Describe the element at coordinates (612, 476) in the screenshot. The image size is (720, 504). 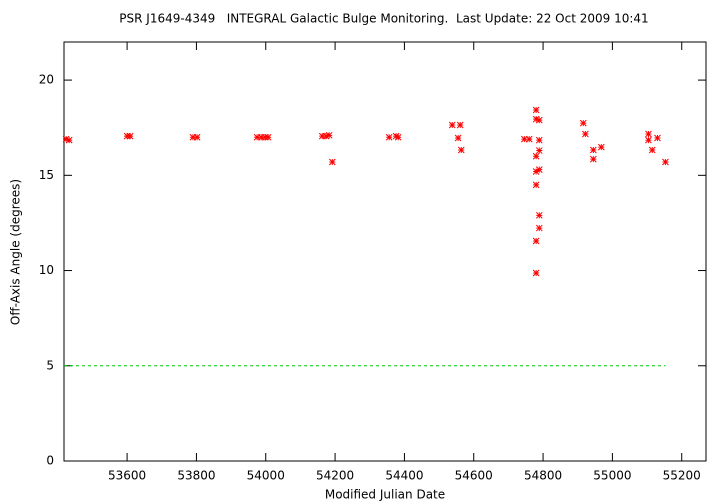
I see `x-tick-label: 55000` at that location.